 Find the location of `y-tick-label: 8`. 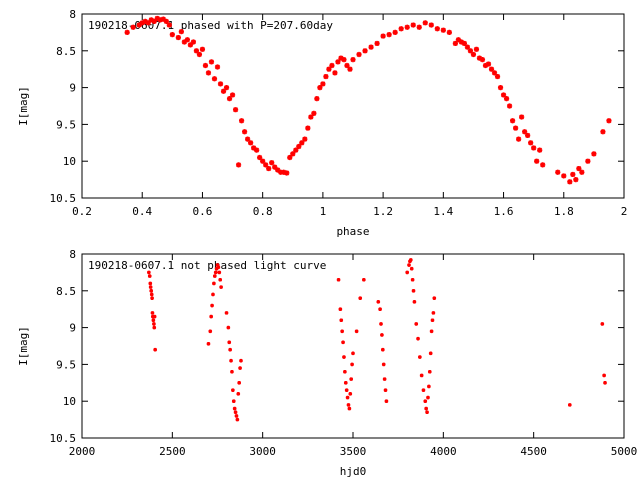

y-tick-label: 8 is located at coordinates (72, 14).